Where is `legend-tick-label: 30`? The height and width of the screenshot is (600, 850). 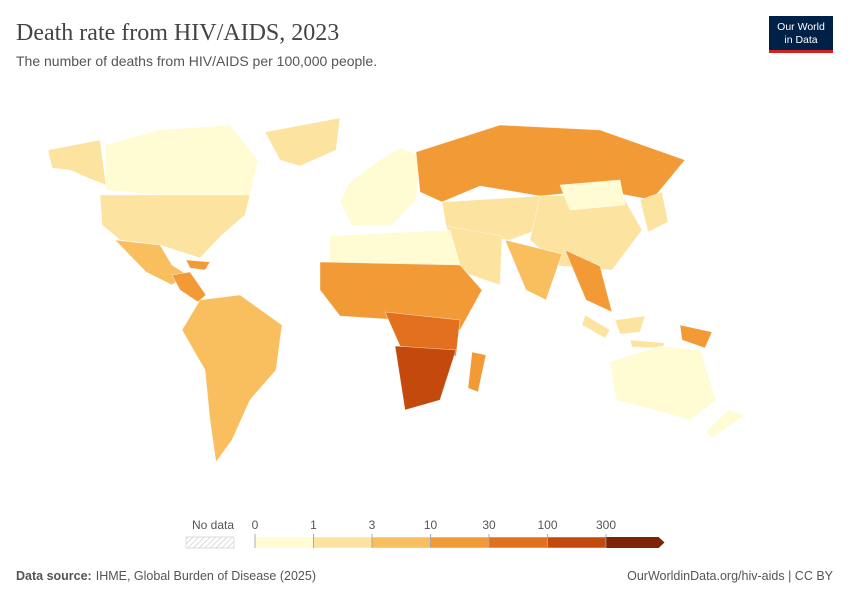 legend-tick-label: 30 is located at coordinates (489, 525).